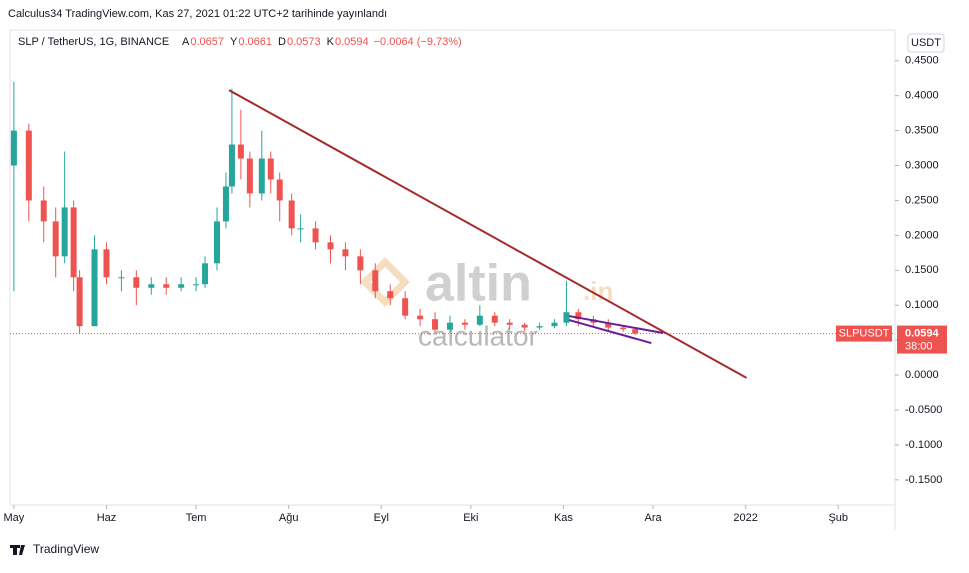 Image resolution: width=969 pixels, height=573 pixels. What do you see at coordinates (922, 200) in the screenshot?
I see `y-tick-label: 0.2500` at bounding box center [922, 200].